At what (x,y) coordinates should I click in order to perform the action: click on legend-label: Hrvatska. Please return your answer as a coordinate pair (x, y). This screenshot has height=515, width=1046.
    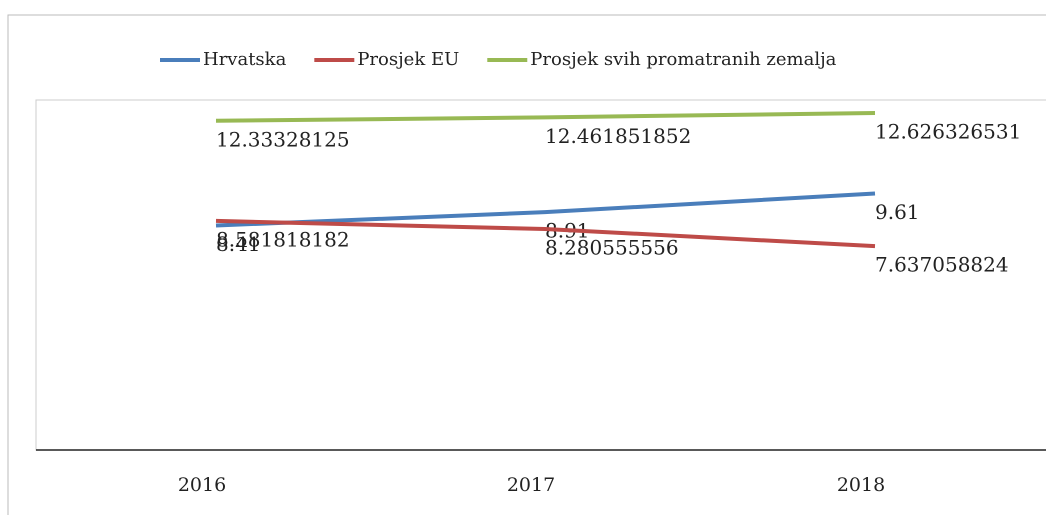
    Looking at the image, I should click on (245, 59).